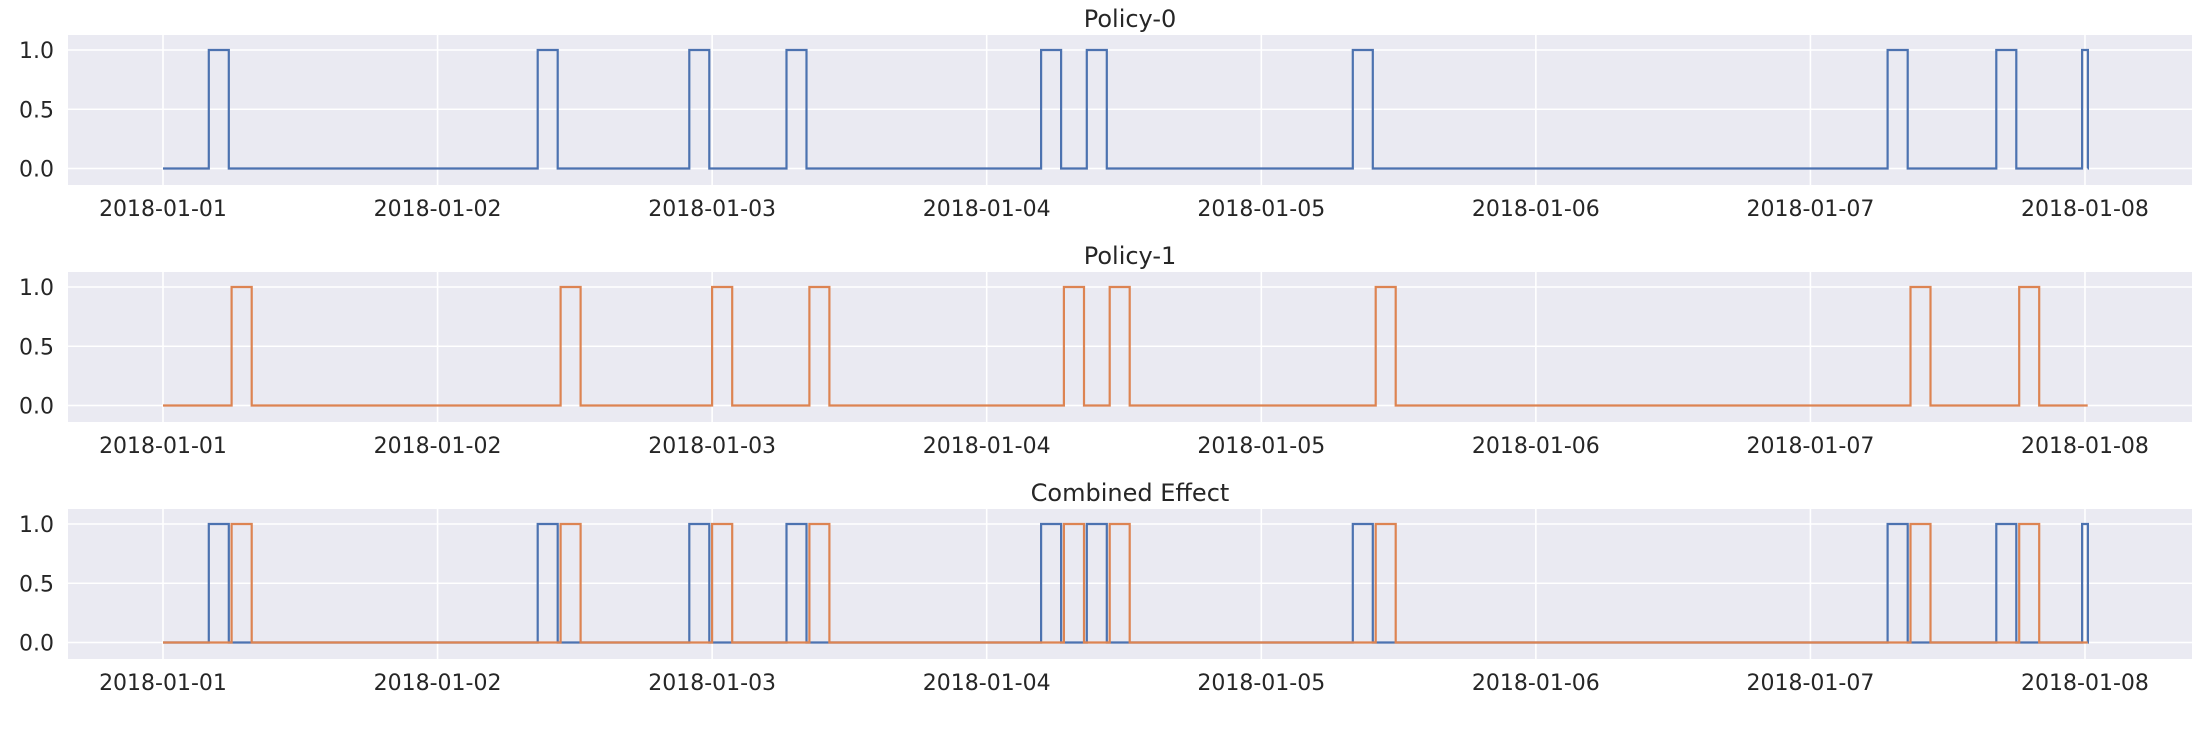 The image size is (2210, 740). I want to click on chart-title: Policy-0, so click(1130, 19).